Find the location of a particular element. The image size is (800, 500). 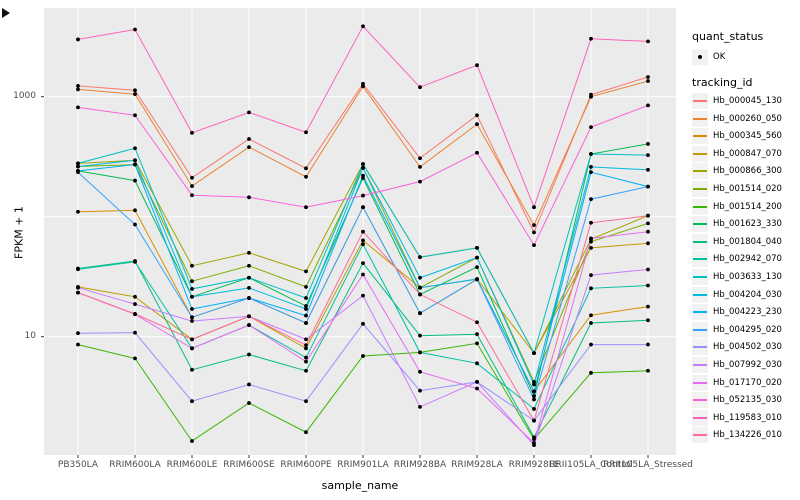

legend-item-label: Hb_003633_130 is located at coordinates (747, 277).